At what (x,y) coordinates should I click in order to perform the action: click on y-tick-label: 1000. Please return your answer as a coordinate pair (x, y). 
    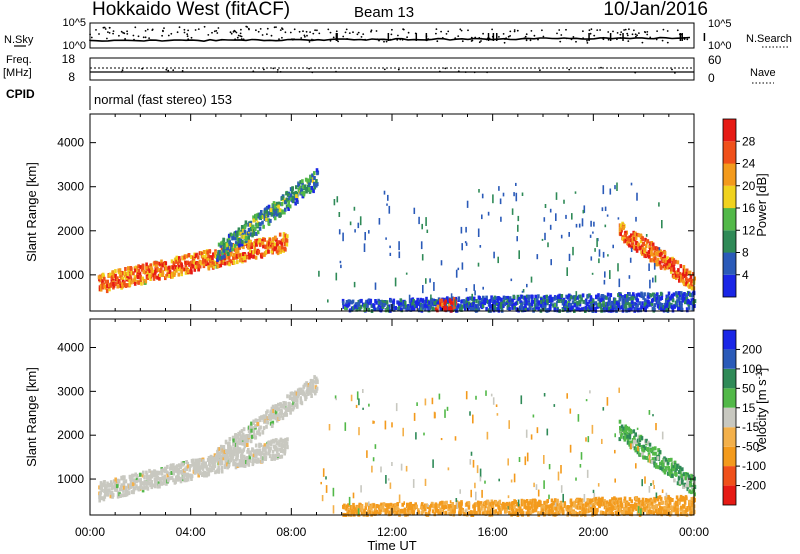
    Looking at the image, I should click on (70, 275).